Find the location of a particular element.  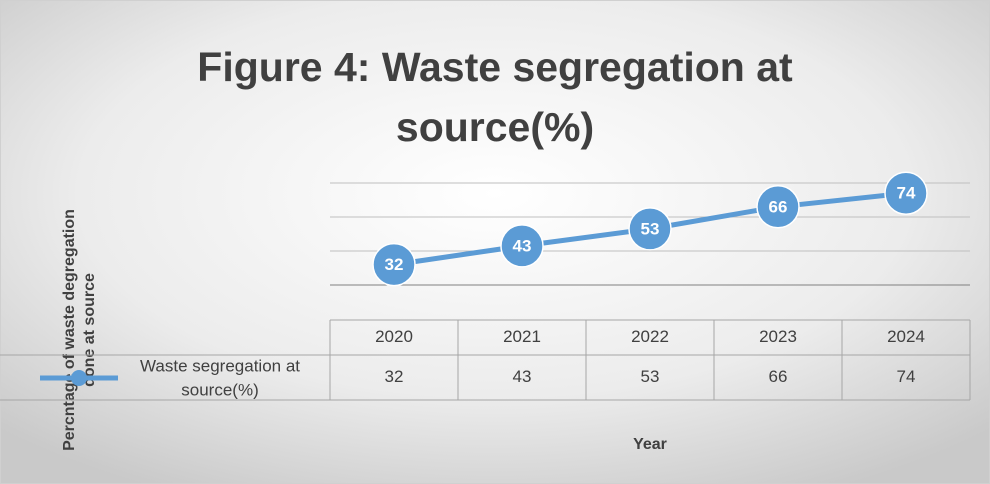

table-value: 32 is located at coordinates (394, 376).